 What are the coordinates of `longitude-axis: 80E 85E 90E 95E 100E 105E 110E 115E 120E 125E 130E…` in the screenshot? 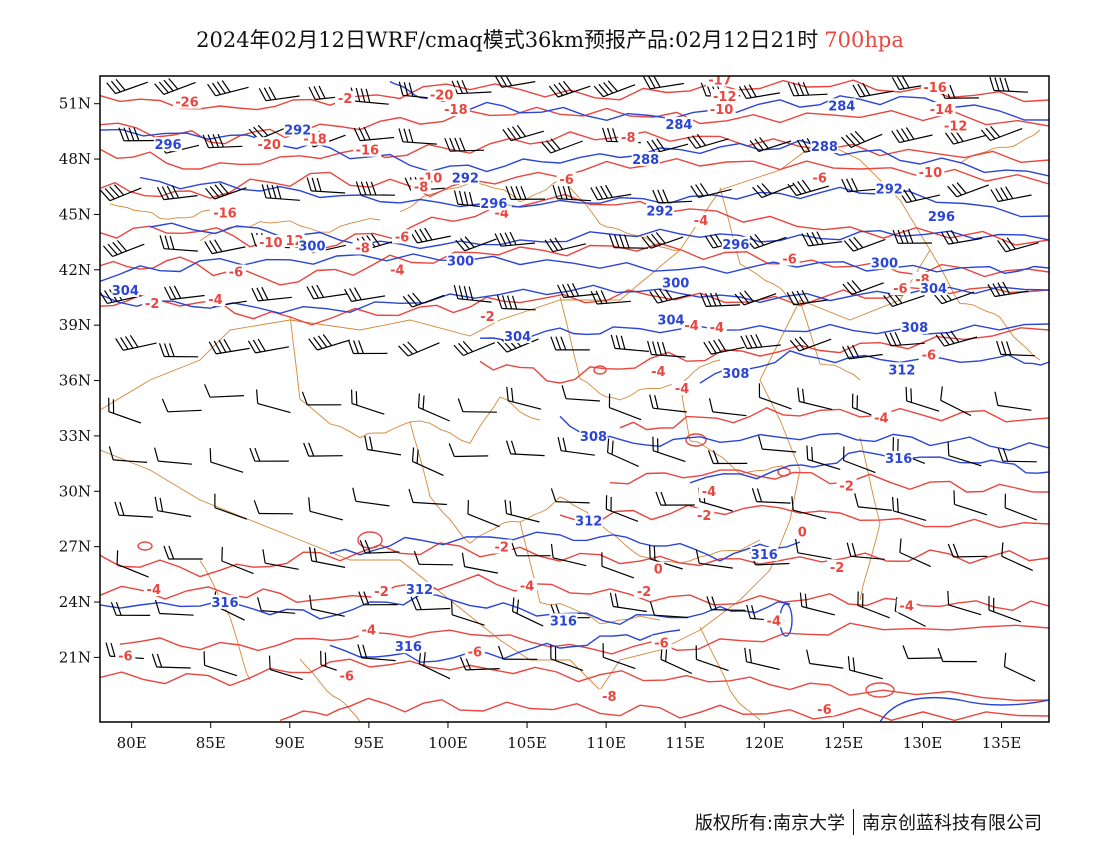 It's located at (569, 737).